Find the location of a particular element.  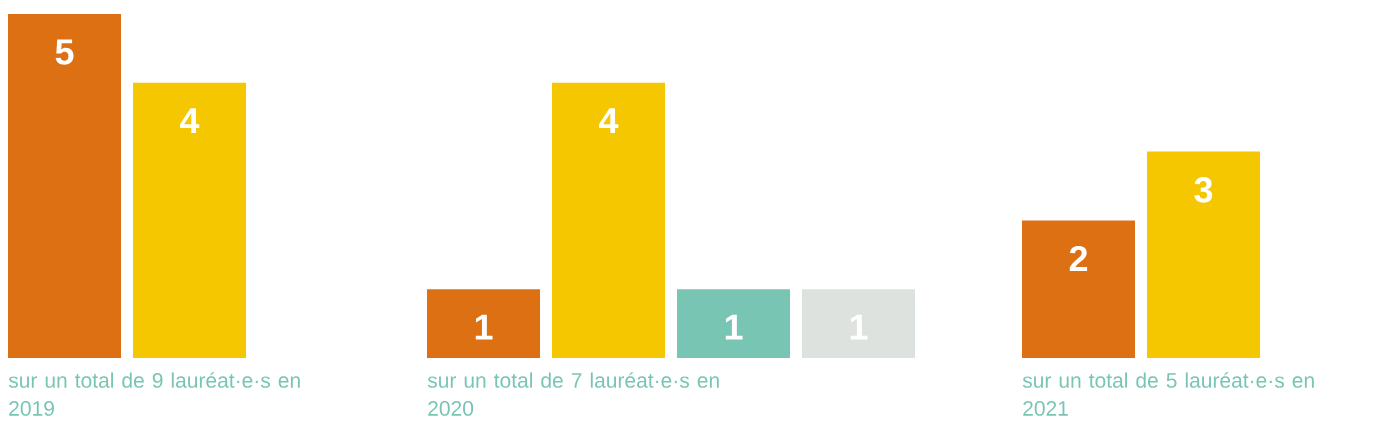

x-axis-title: sur un total de 9 lauréat·e·s en 2019 is located at coordinates (154, 394).